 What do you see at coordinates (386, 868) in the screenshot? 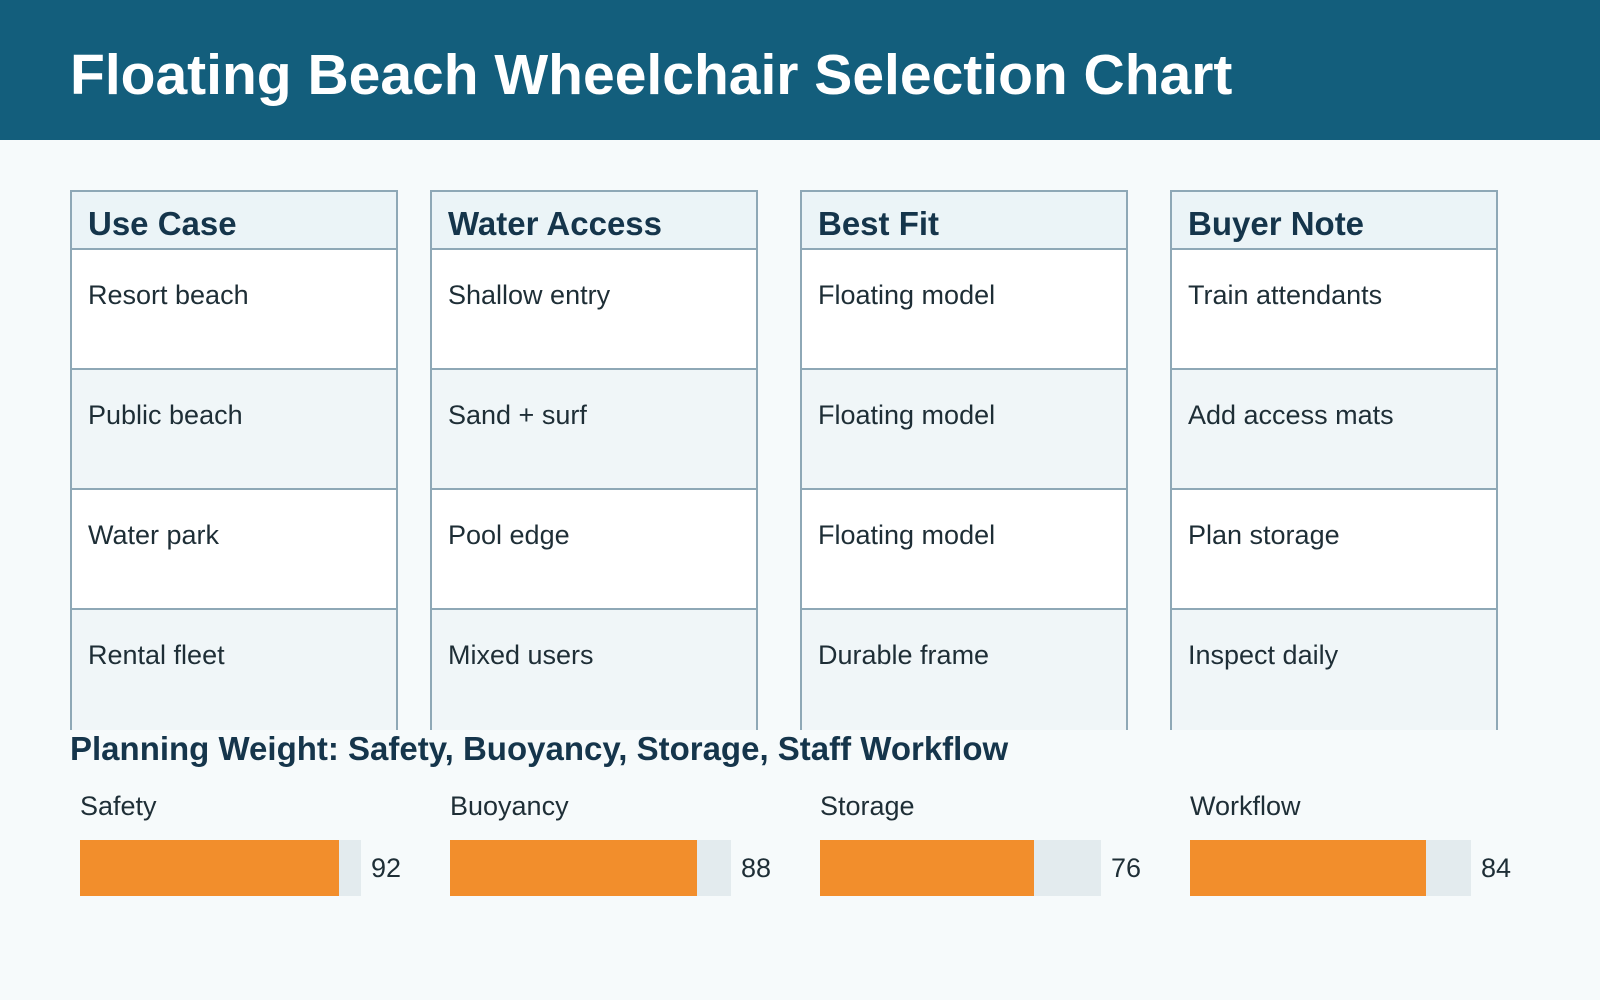
I see `metric-value: 92` at bounding box center [386, 868].